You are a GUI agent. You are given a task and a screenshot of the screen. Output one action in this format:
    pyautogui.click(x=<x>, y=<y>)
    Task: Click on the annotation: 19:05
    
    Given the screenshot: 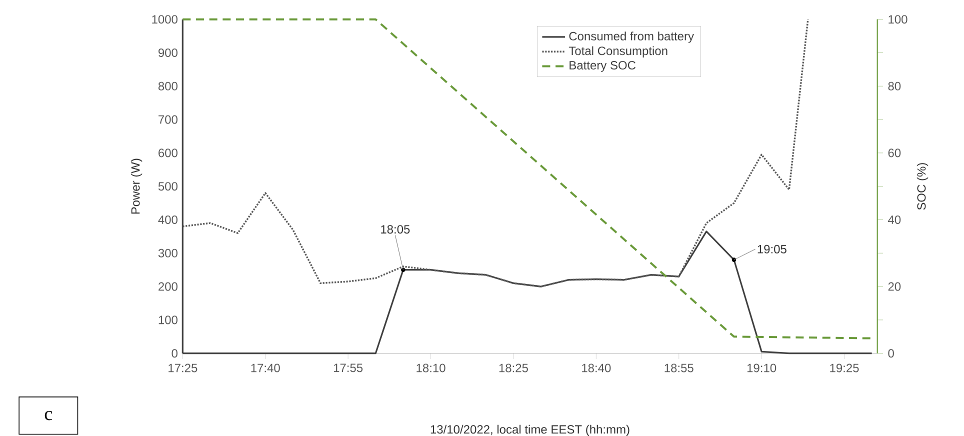 What is the action you would take?
    pyautogui.click(x=772, y=249)
    